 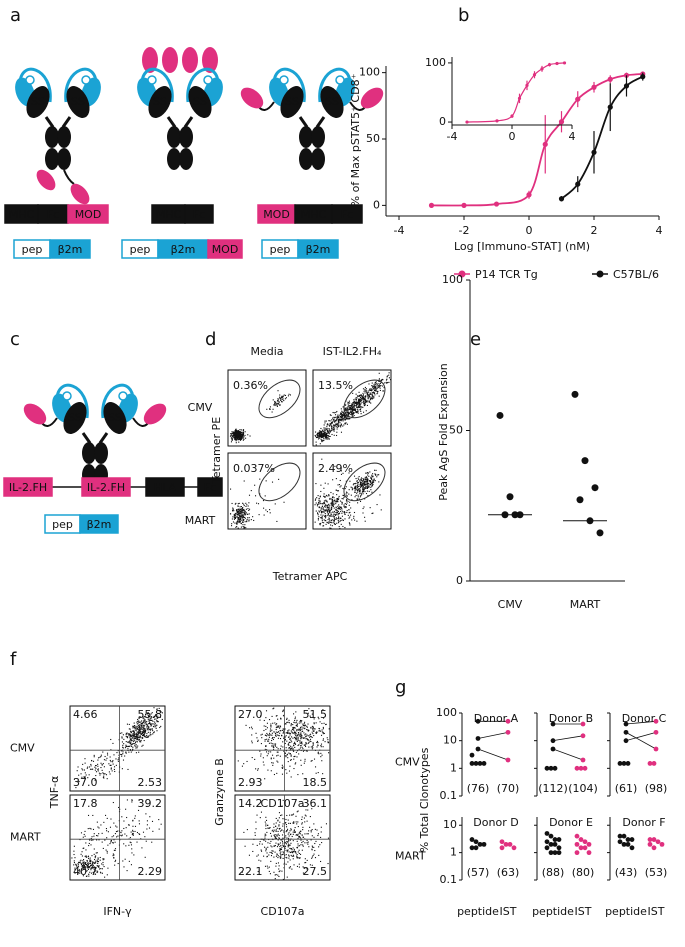 I want to click on fc-domain, so click(x=306, y=137).